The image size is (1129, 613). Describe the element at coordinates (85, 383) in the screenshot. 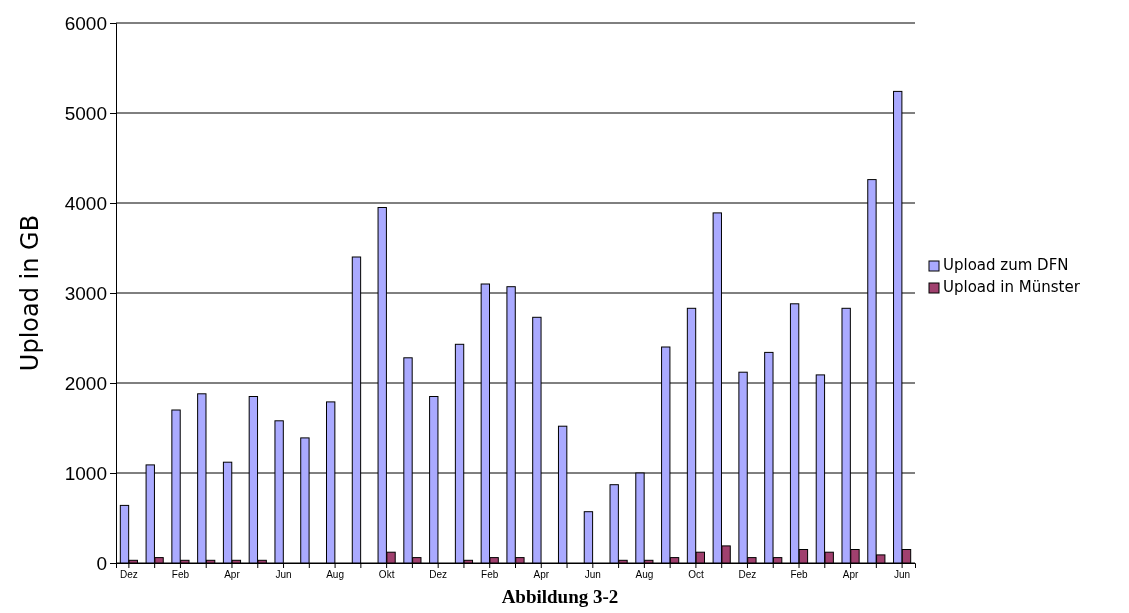

I see `y-tick-label: 2000` at that location.